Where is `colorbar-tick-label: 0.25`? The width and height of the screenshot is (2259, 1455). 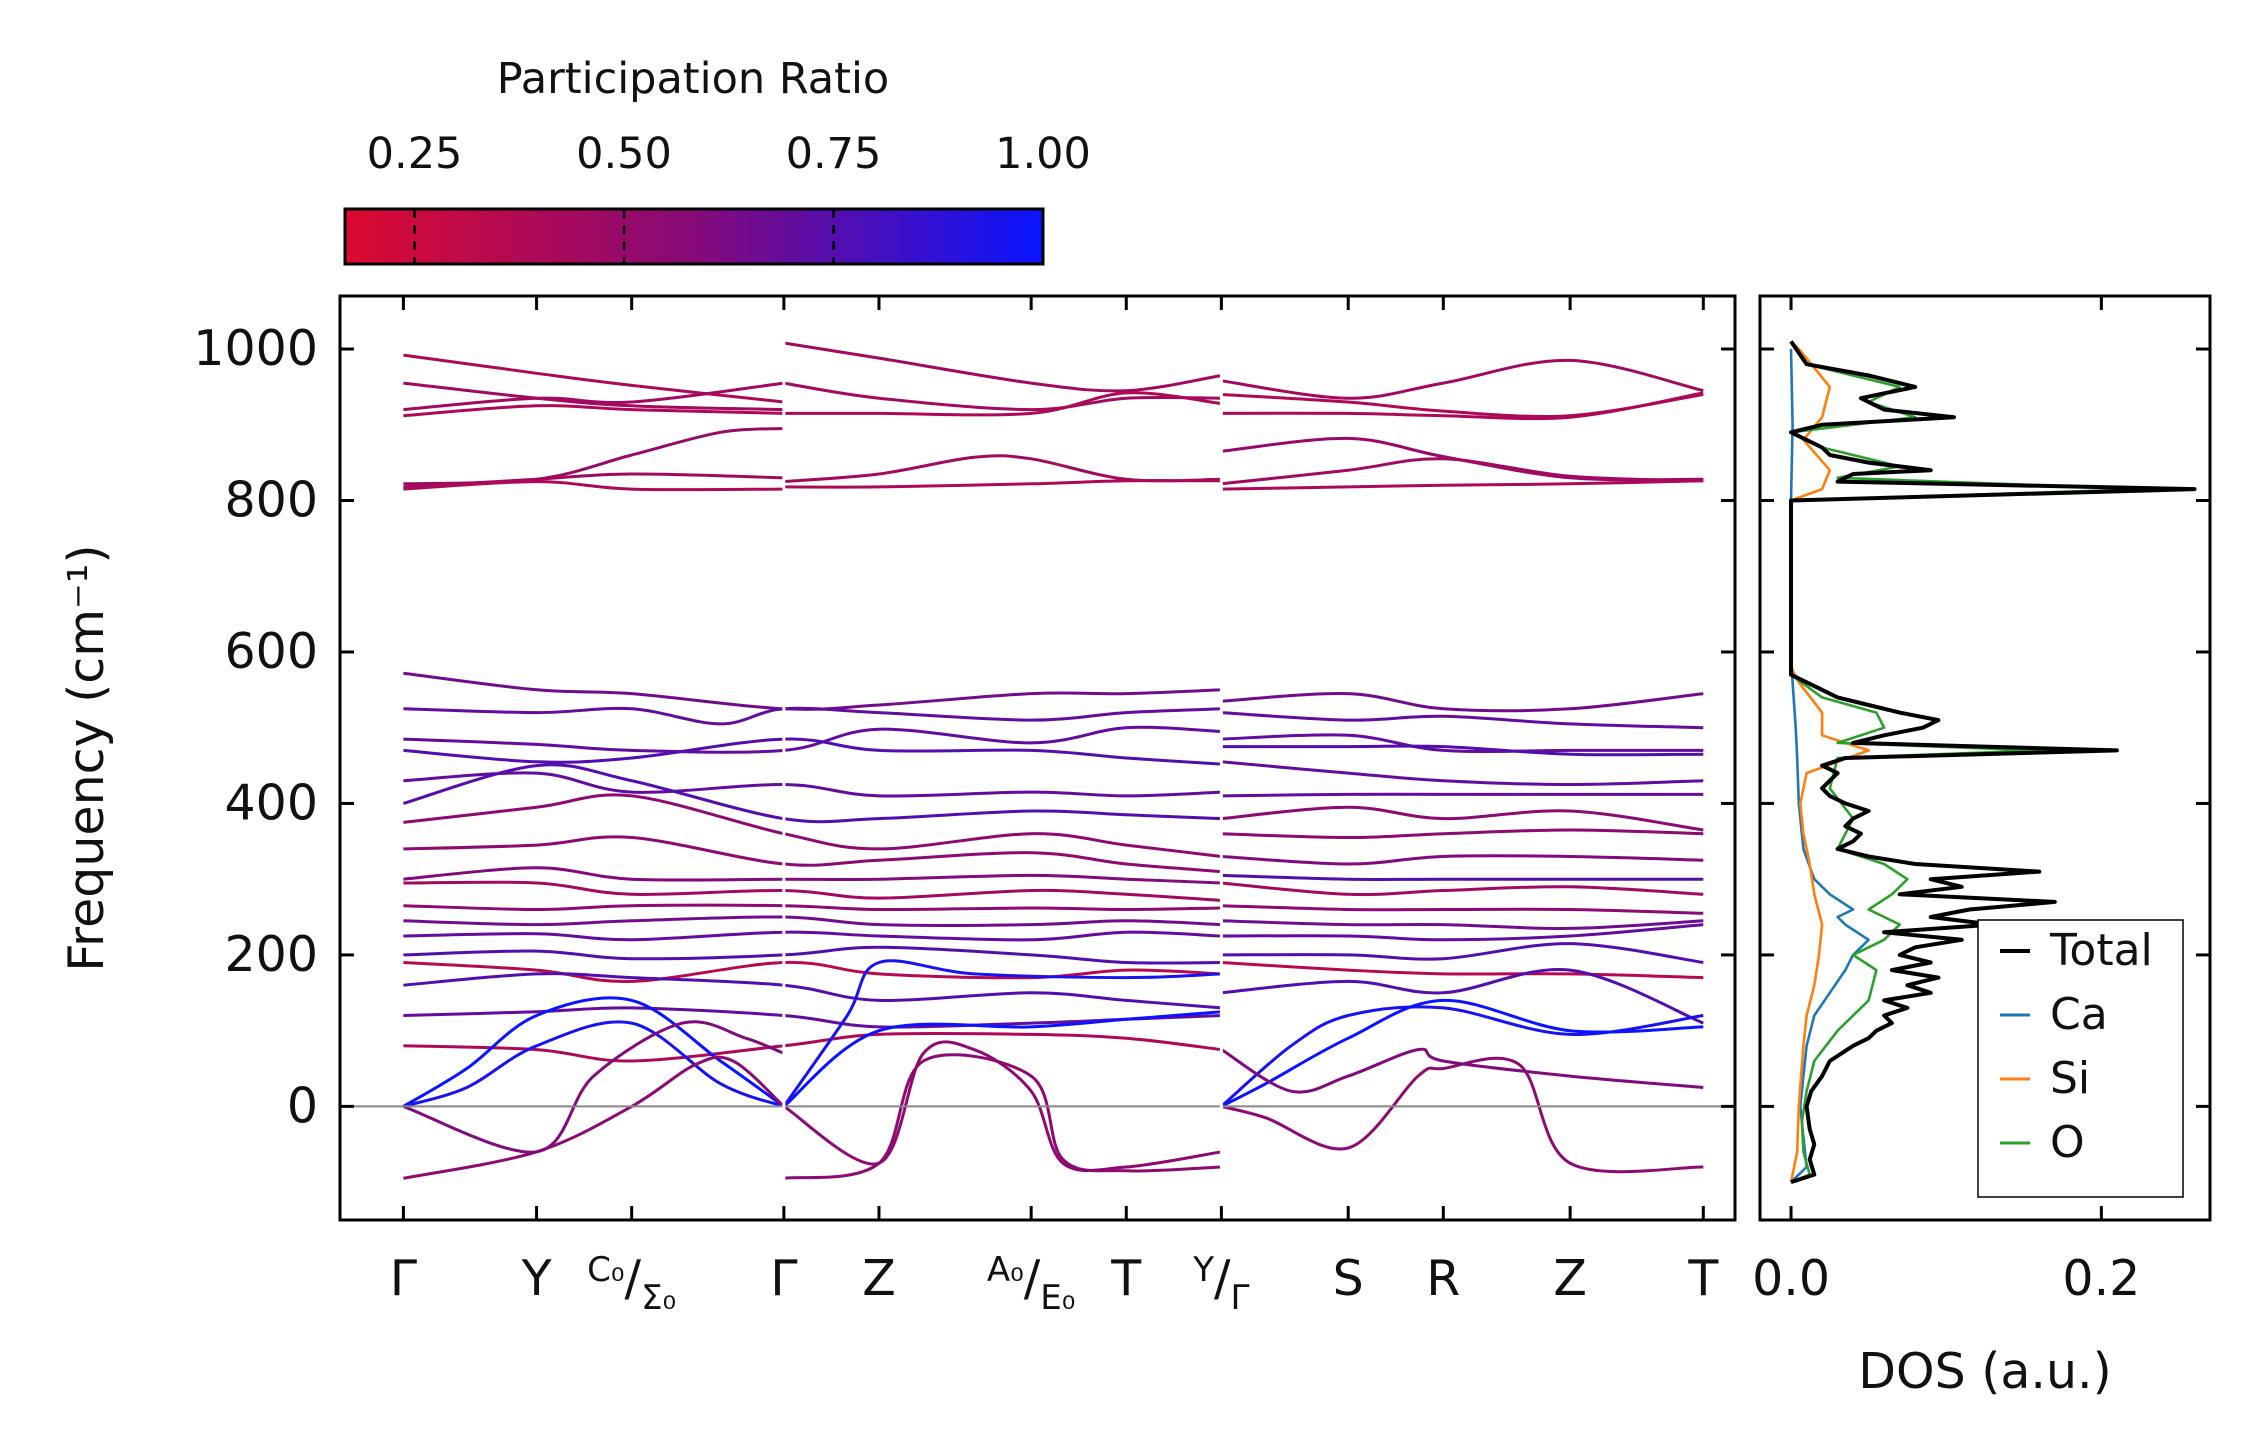
colorbar-tick-label: 0.25 is located at coordinates (415, 154).